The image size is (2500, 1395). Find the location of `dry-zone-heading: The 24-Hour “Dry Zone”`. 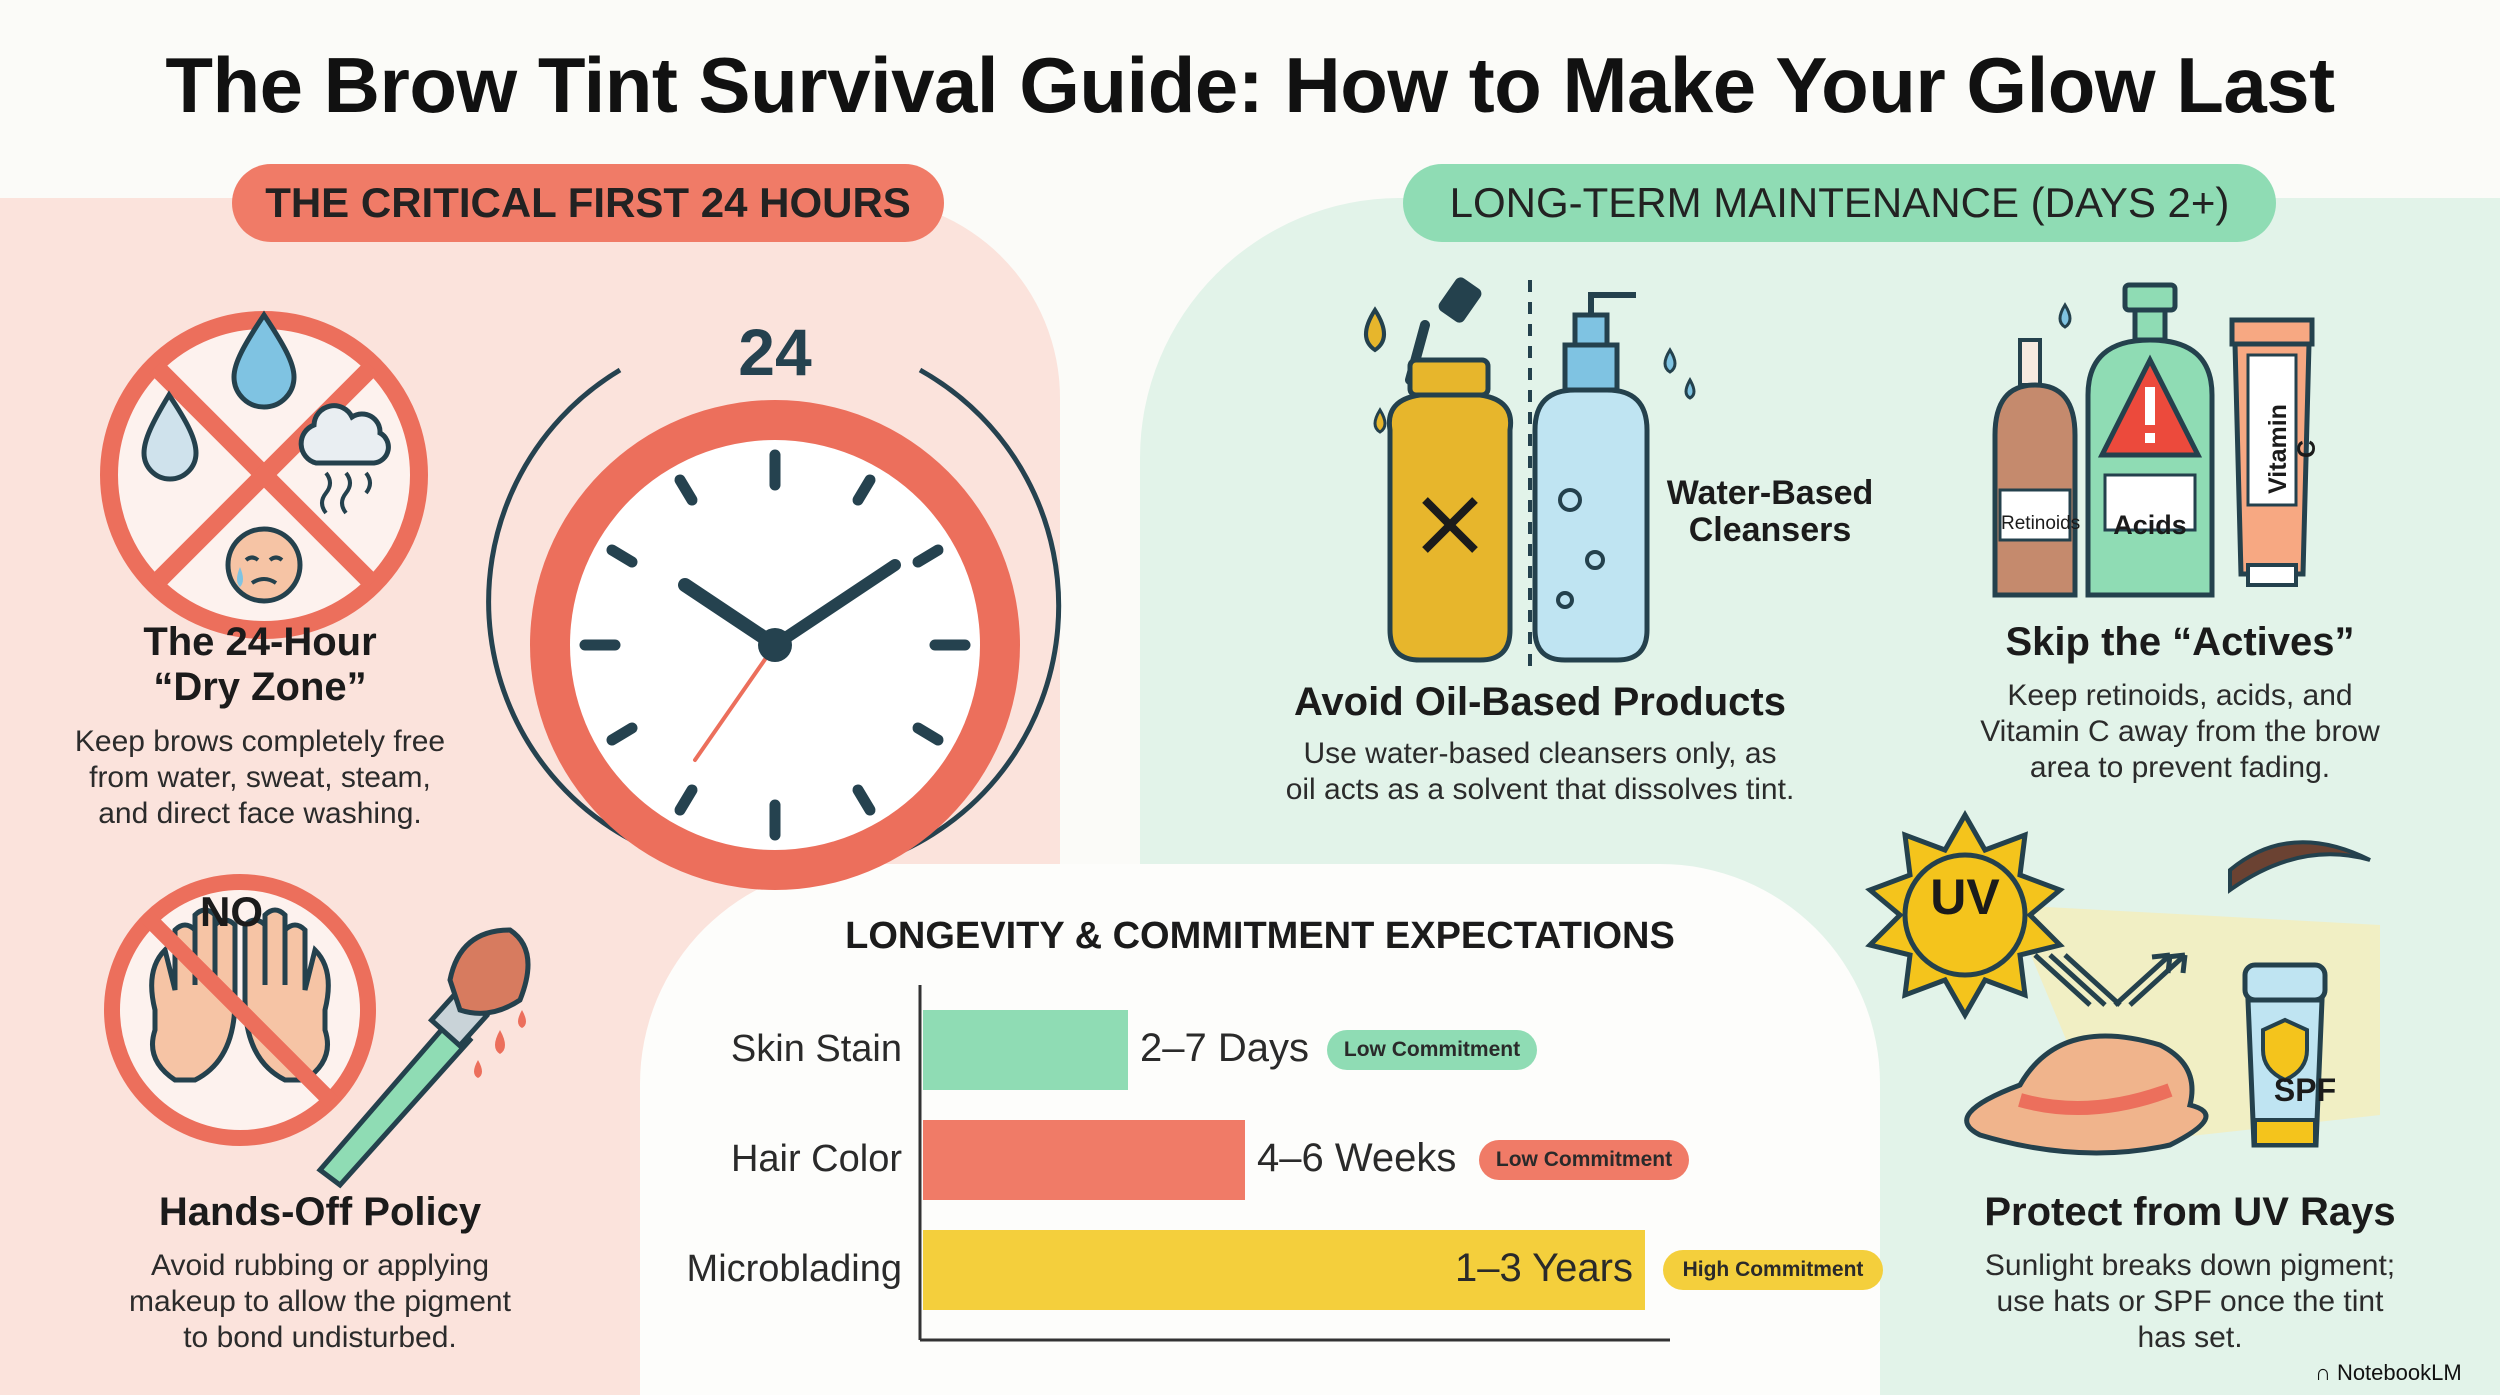

dry-zone-heading: The 24-Hour “Dry Zone” is located at coordinates (260, 665).